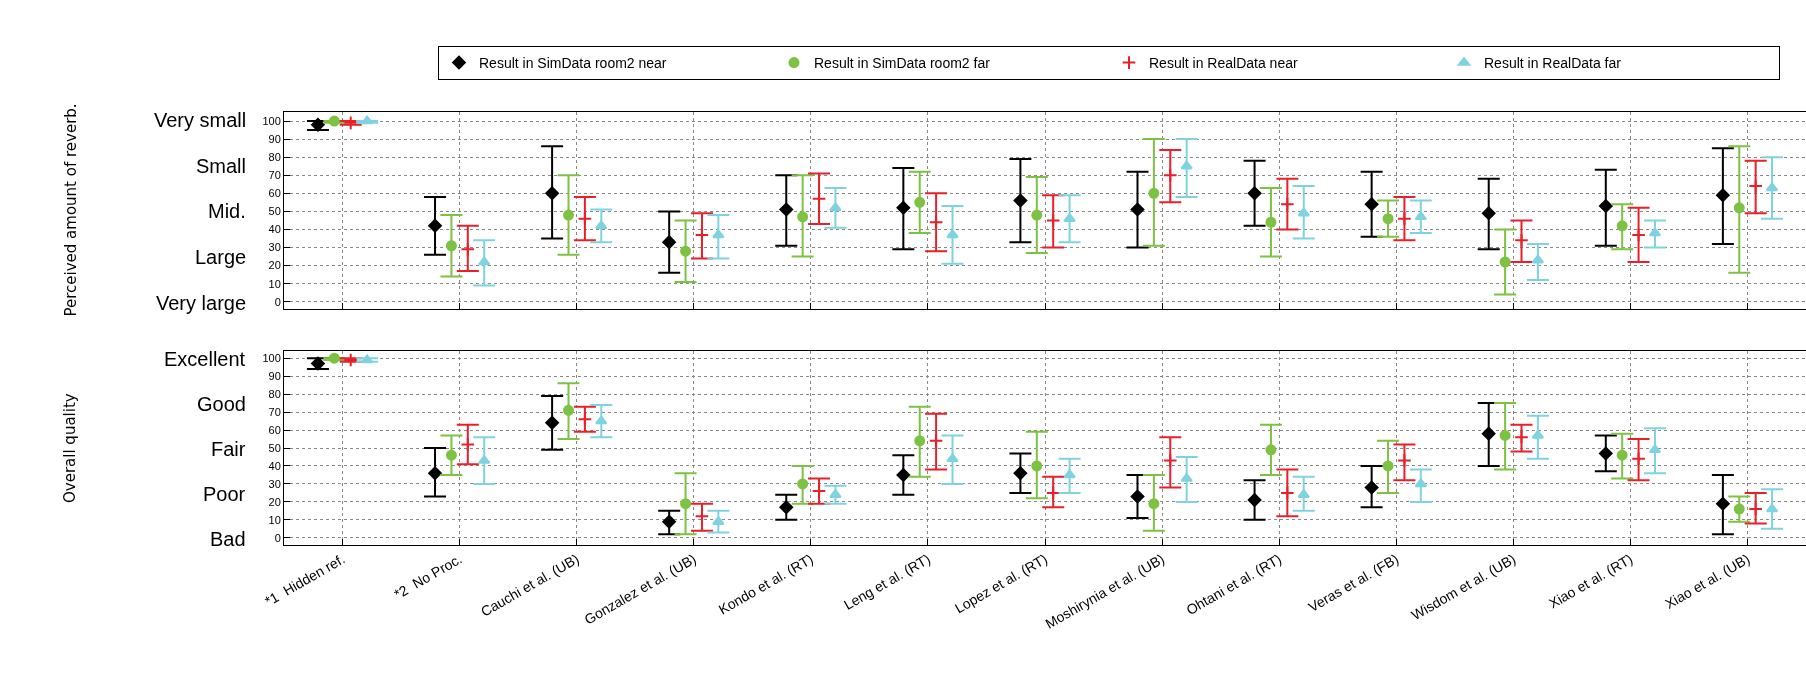  I want to click on legend-label: Result in SimData room2 near, so click(573, 63).